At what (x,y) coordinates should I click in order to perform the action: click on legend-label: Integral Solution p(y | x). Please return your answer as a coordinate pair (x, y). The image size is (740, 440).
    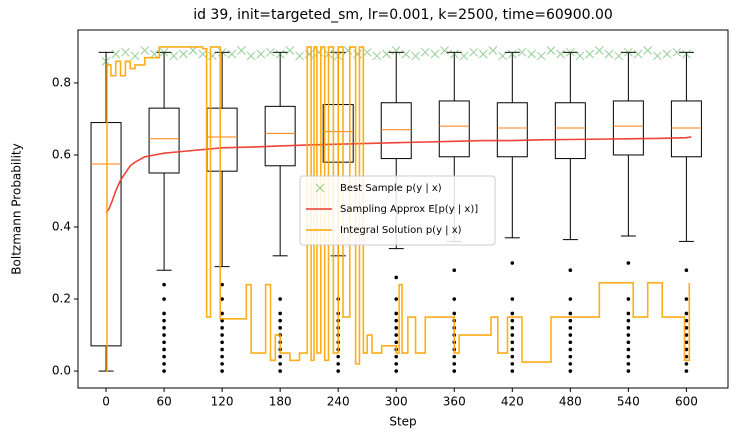
    Looking at the image, I should click on (401, 230).